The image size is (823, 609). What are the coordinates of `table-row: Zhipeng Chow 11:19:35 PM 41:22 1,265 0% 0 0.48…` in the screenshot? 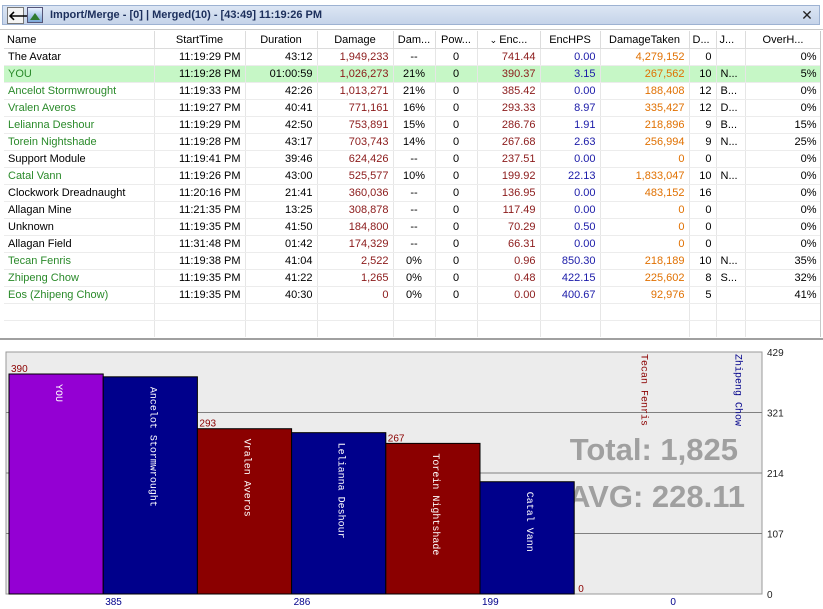 It's located at (412, 278).